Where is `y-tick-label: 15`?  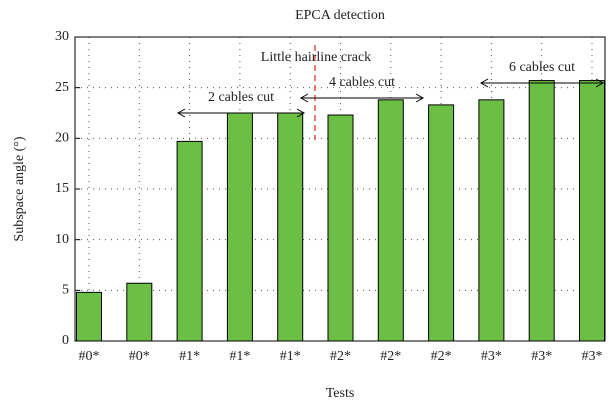
y-tick-label: 15 is located at coordinates (62, 188).